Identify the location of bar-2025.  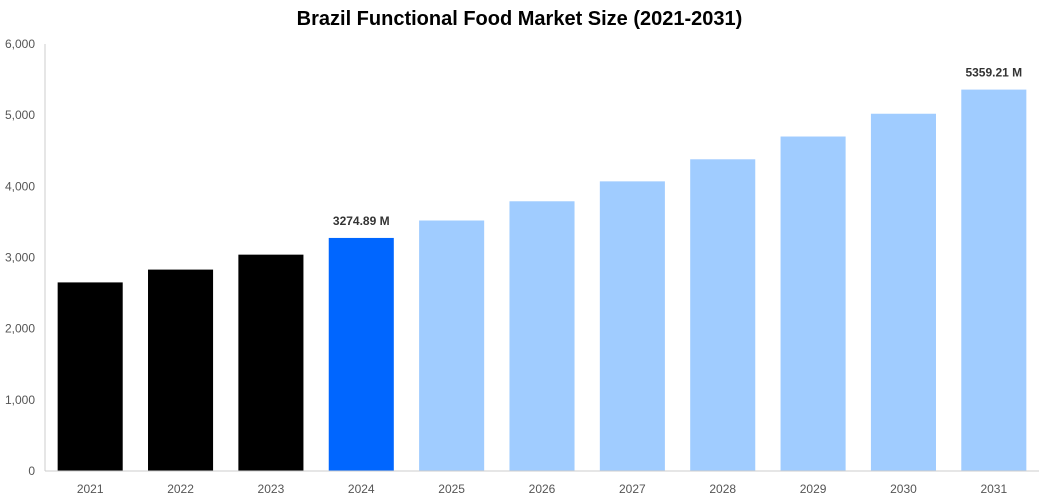
(452, 345).